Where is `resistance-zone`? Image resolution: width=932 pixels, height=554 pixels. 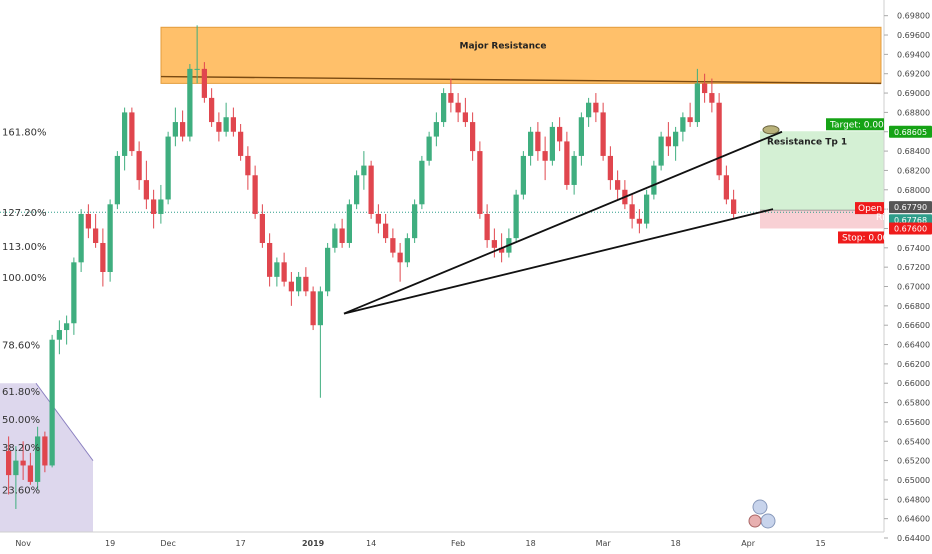 resistance-zone is located at coordinates (521, 55).